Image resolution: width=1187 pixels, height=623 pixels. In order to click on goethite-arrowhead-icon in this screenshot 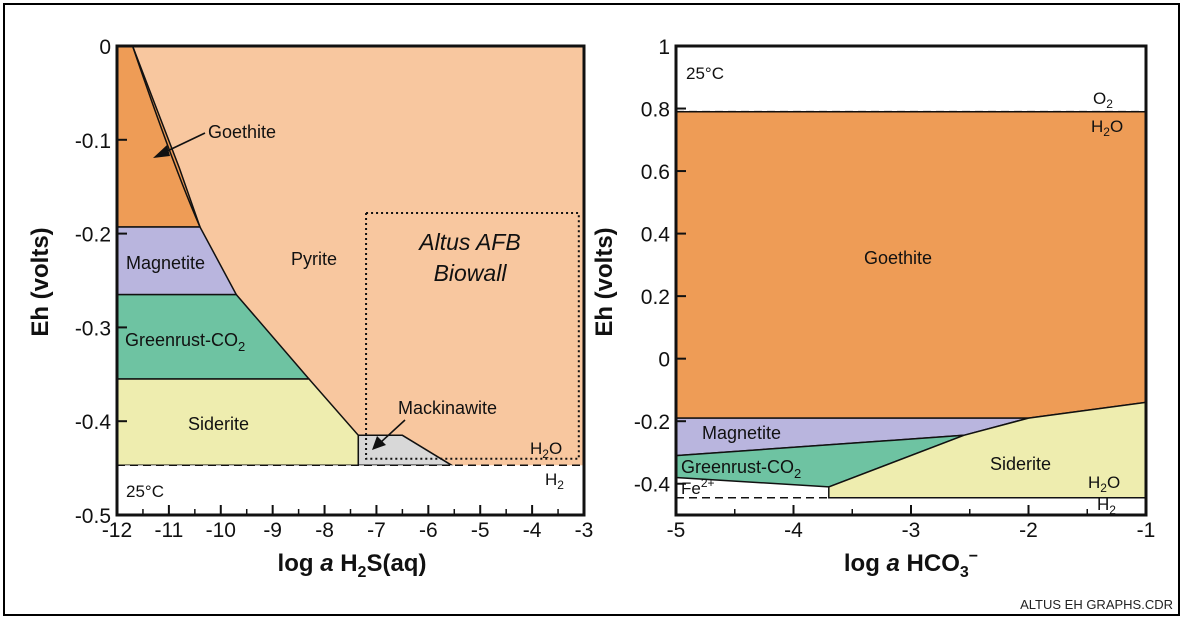, I will do `click(161, 151)`.